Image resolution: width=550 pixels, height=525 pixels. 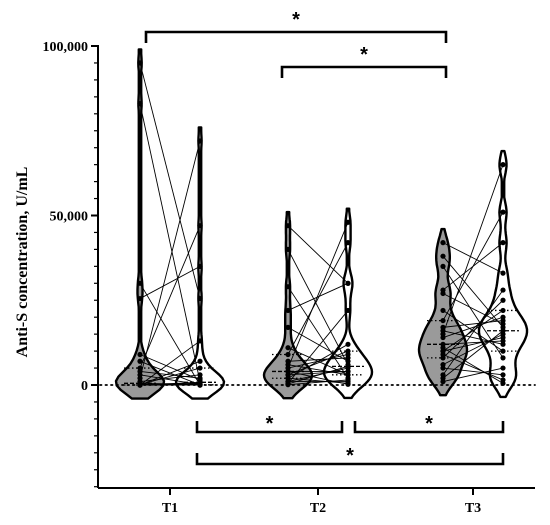 What do you see at coordinates (170, 508) in the screenshot?
I see `x-tick-label: T1` at bounding box center [170, 508].